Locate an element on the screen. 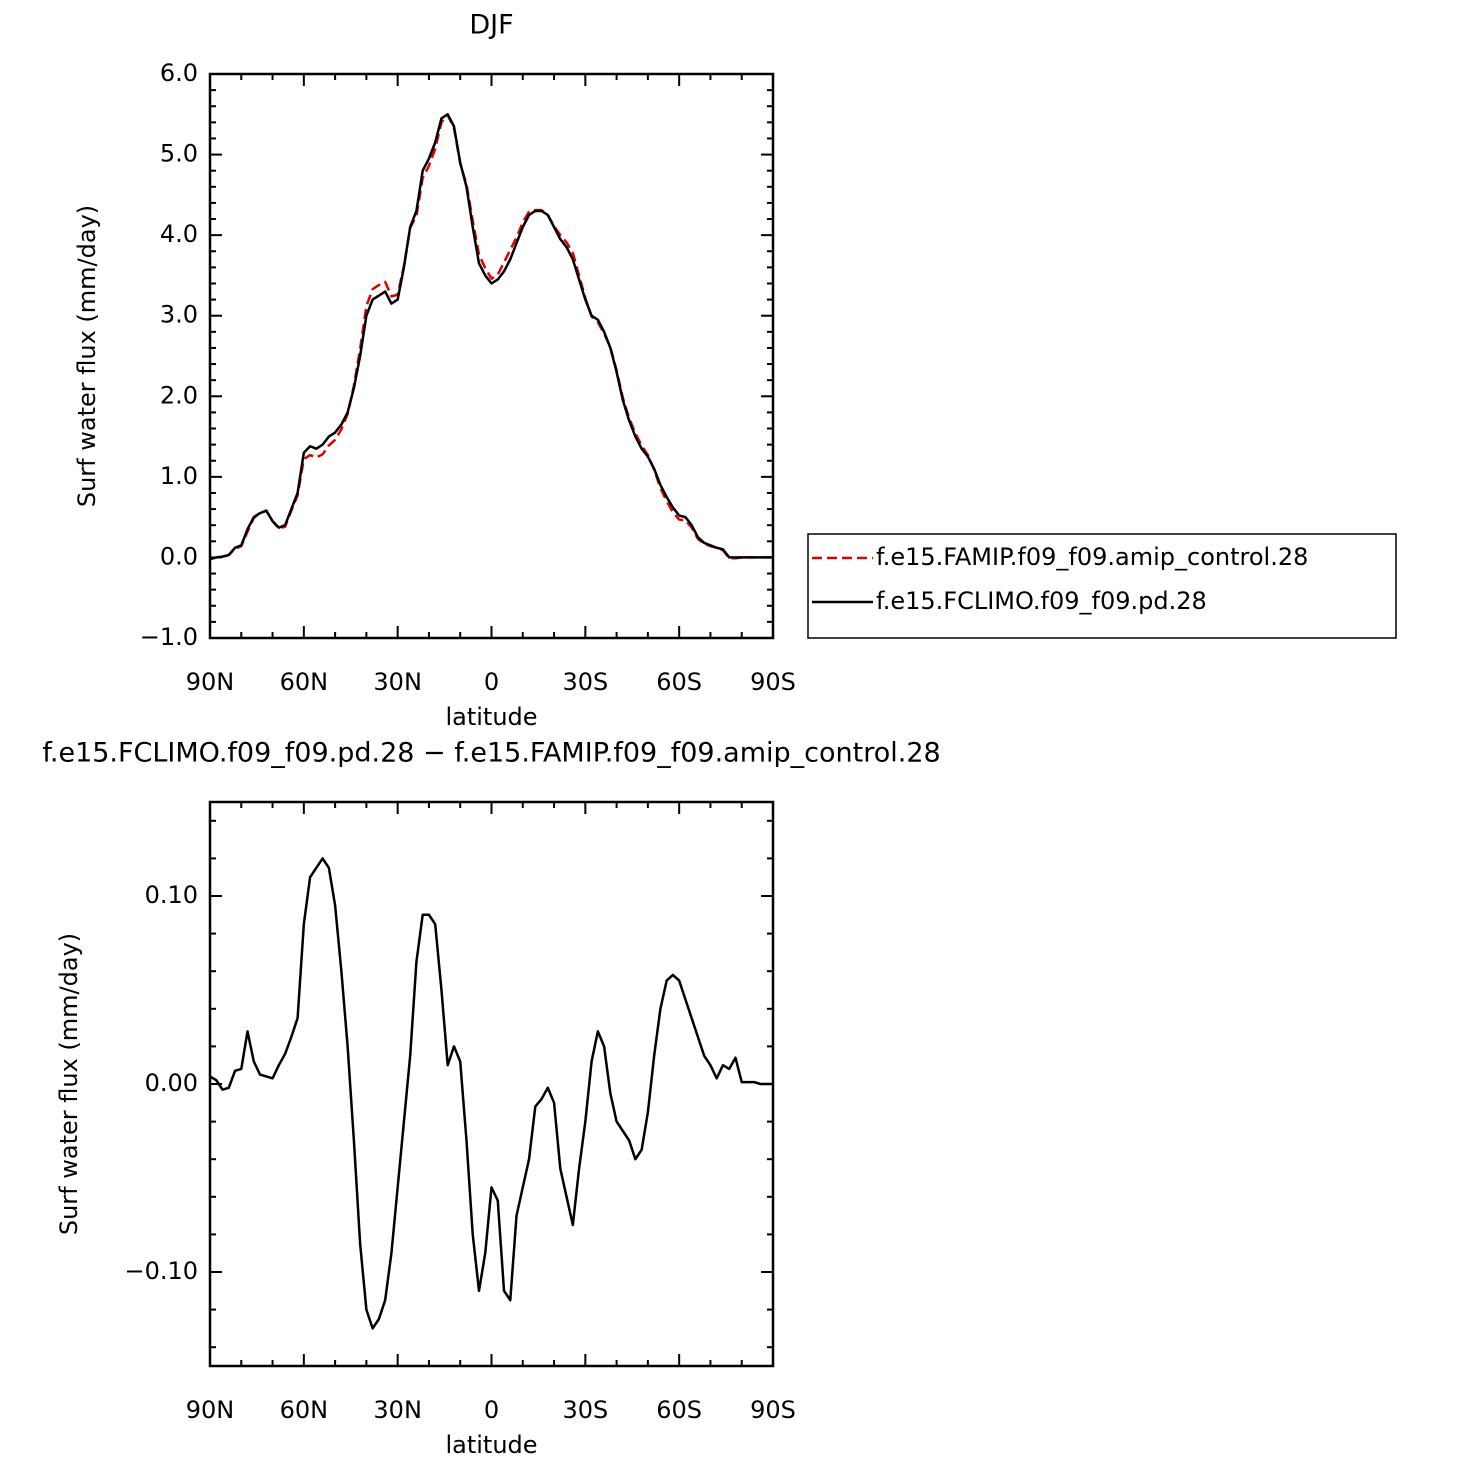 The height and width of the screenshot is (1469, 1469). y-tick-label: 3.0 is located at coordinates (179, 315).